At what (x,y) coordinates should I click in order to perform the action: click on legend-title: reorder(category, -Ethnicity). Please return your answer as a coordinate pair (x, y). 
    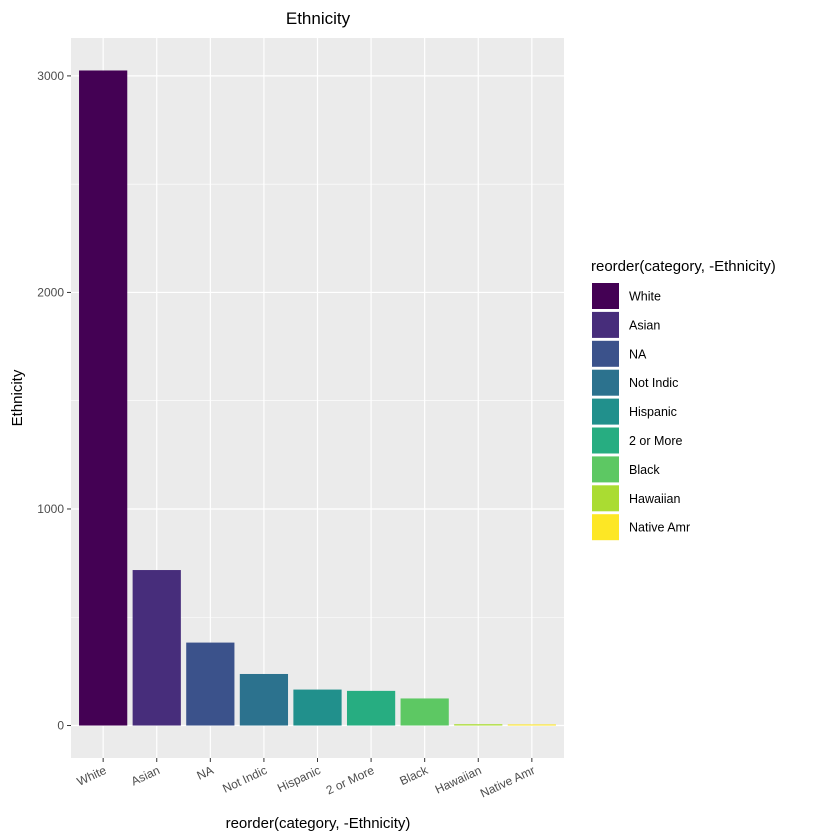
    Looking at the image, I should click on (683, 266).